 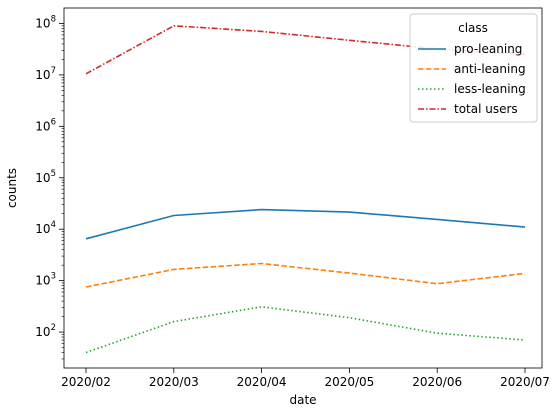 I want to click on x-axis-label: date, so click(x=302, y=400).